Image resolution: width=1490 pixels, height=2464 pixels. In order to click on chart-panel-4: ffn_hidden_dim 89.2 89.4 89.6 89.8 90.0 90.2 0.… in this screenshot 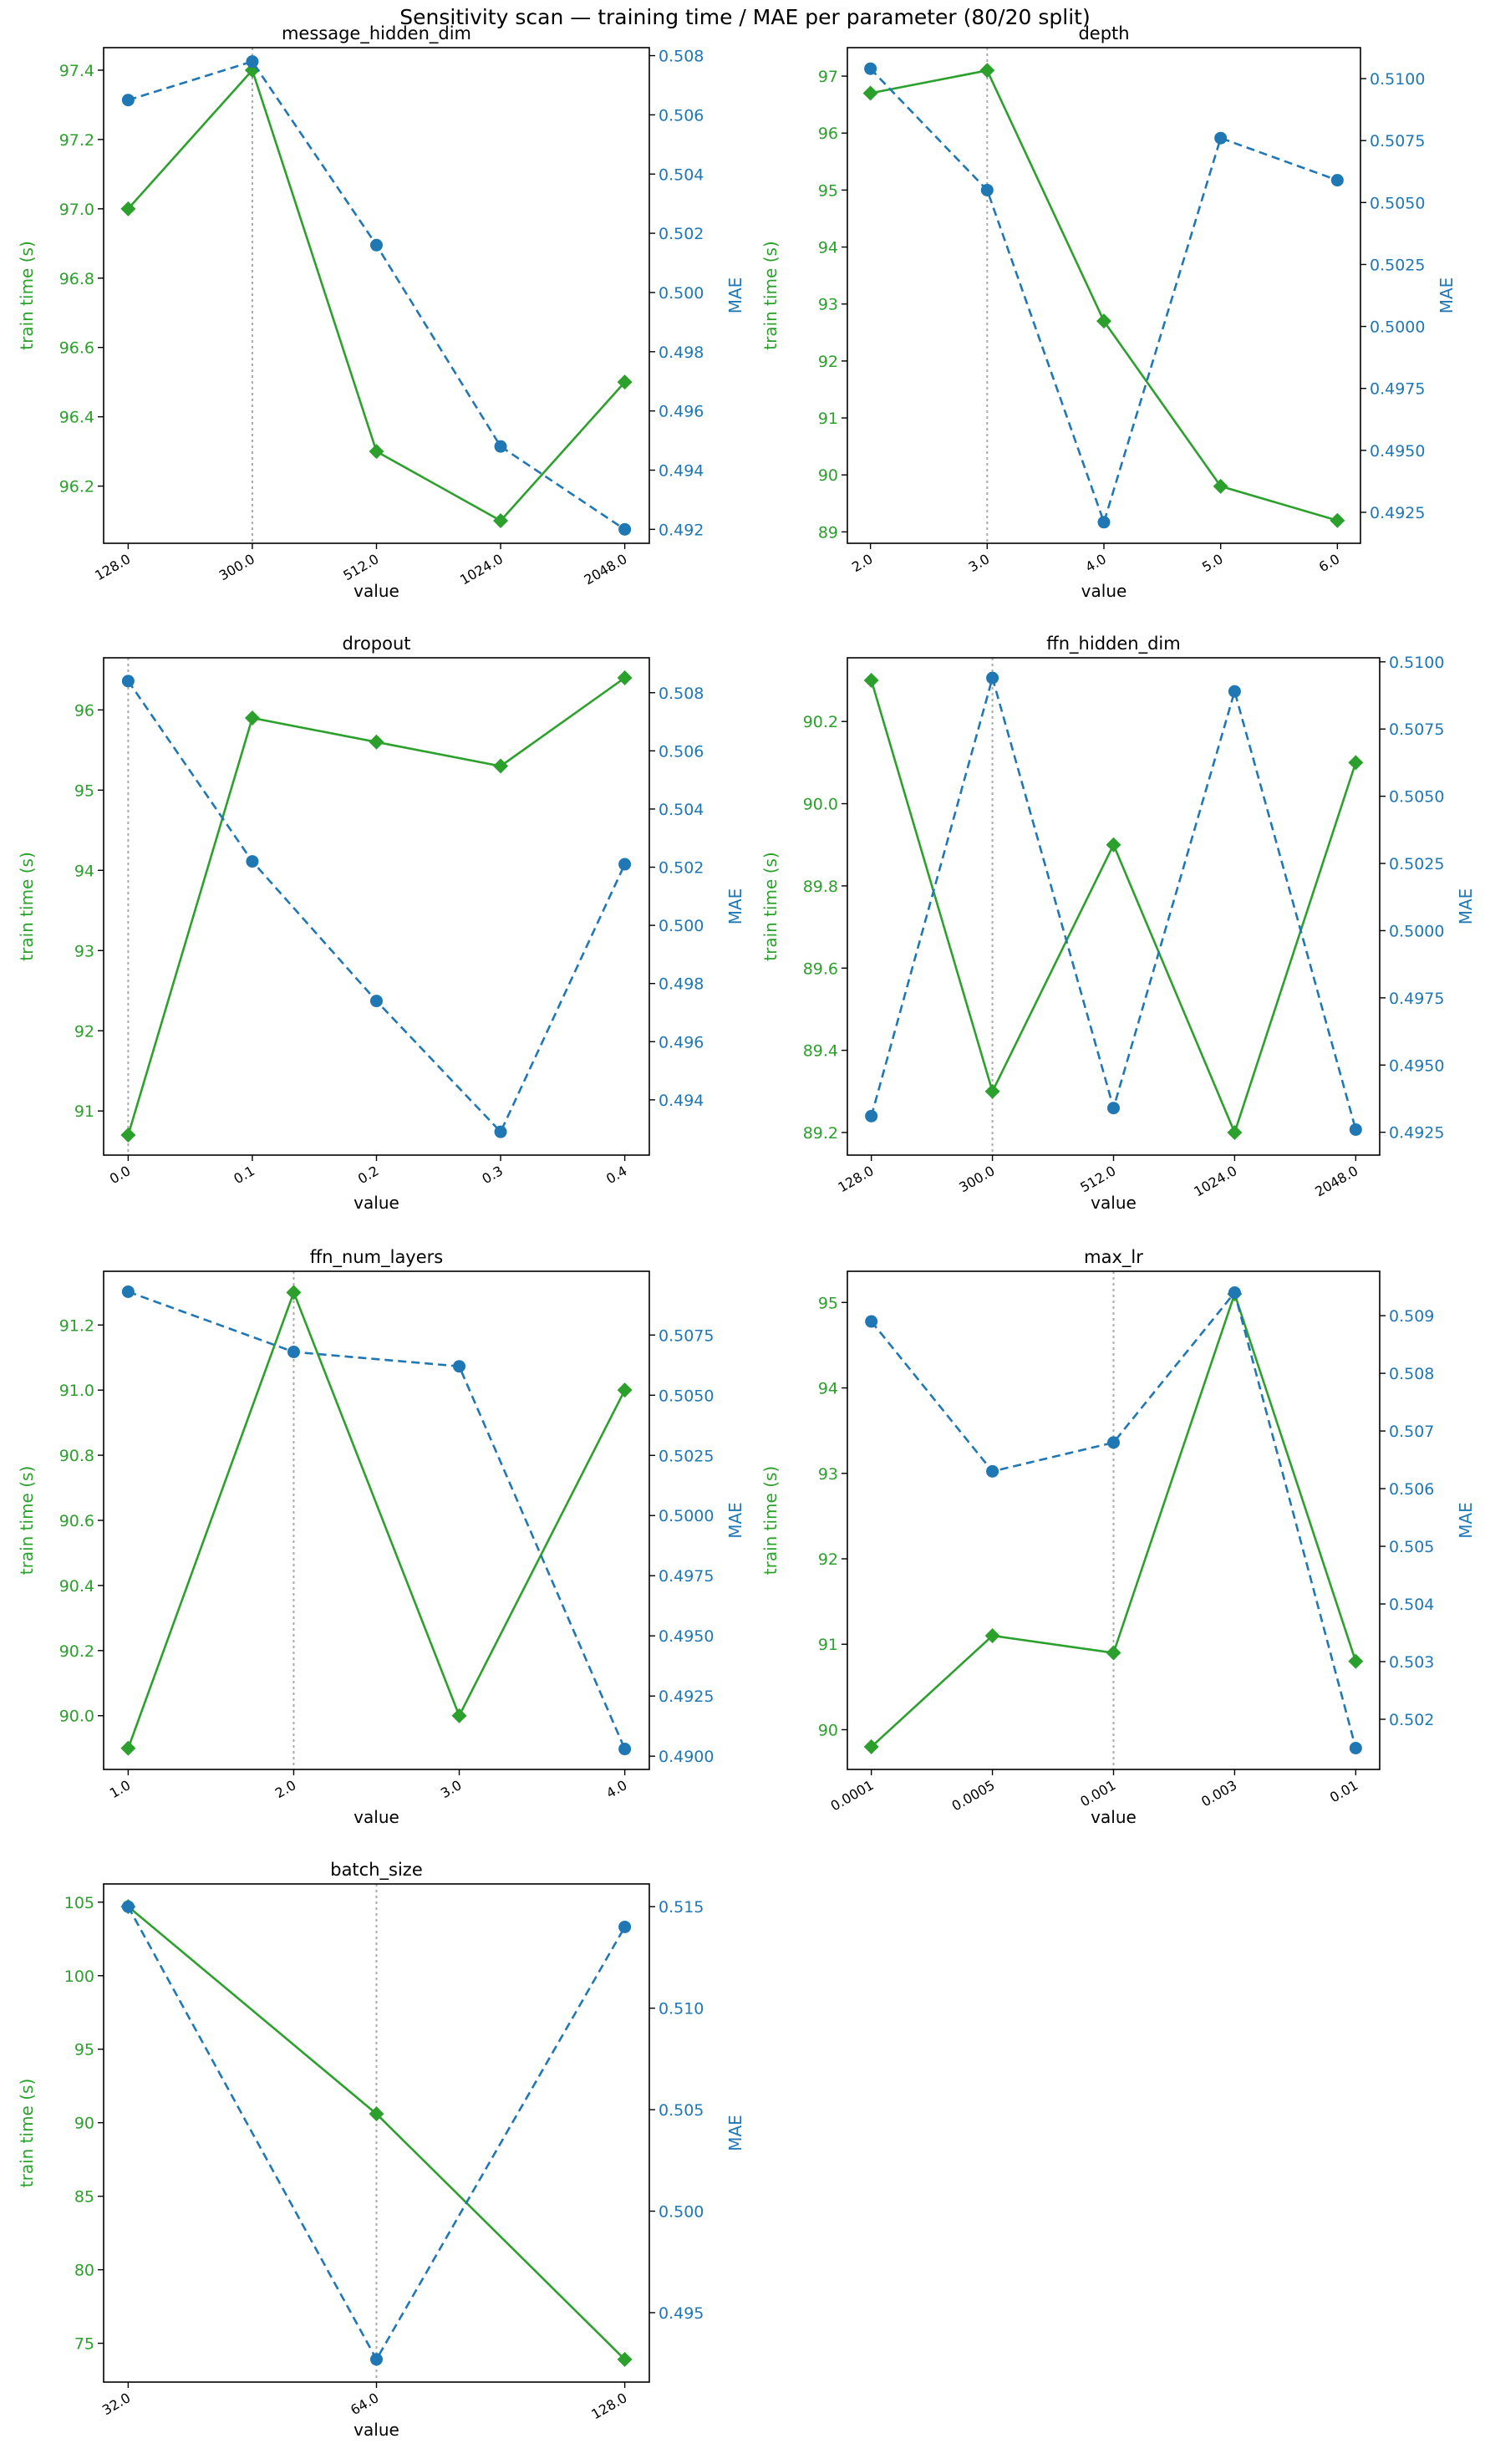, I will do `click(1118, 923)`.